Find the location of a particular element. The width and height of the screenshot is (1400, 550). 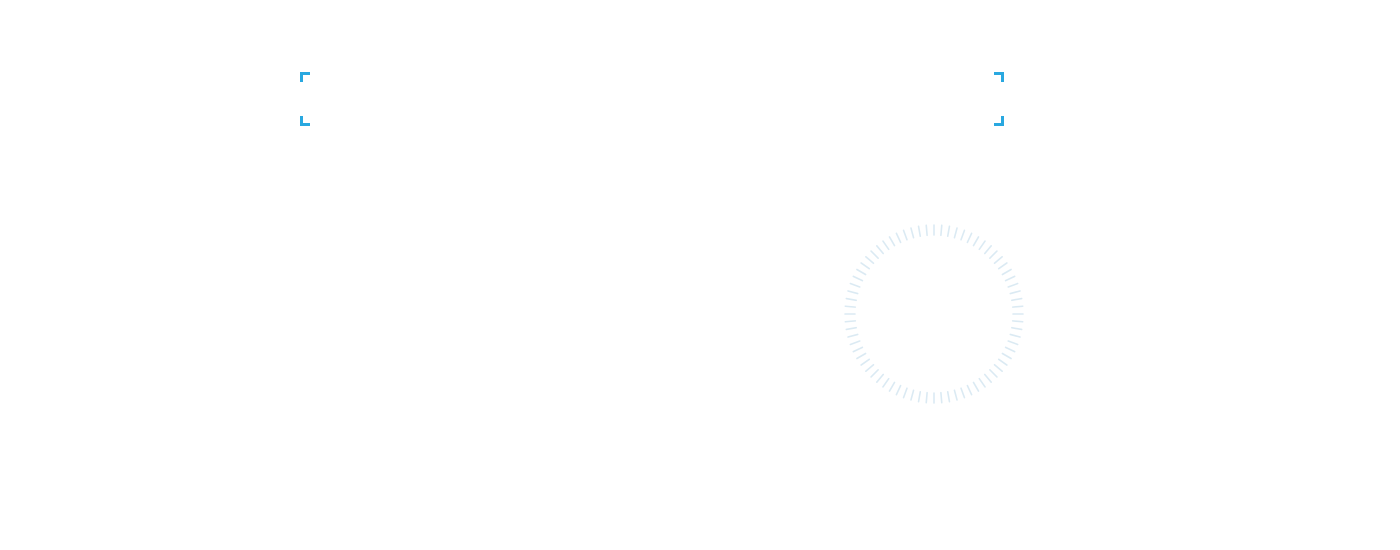

focus-frame is located at coordinates (652, 99).